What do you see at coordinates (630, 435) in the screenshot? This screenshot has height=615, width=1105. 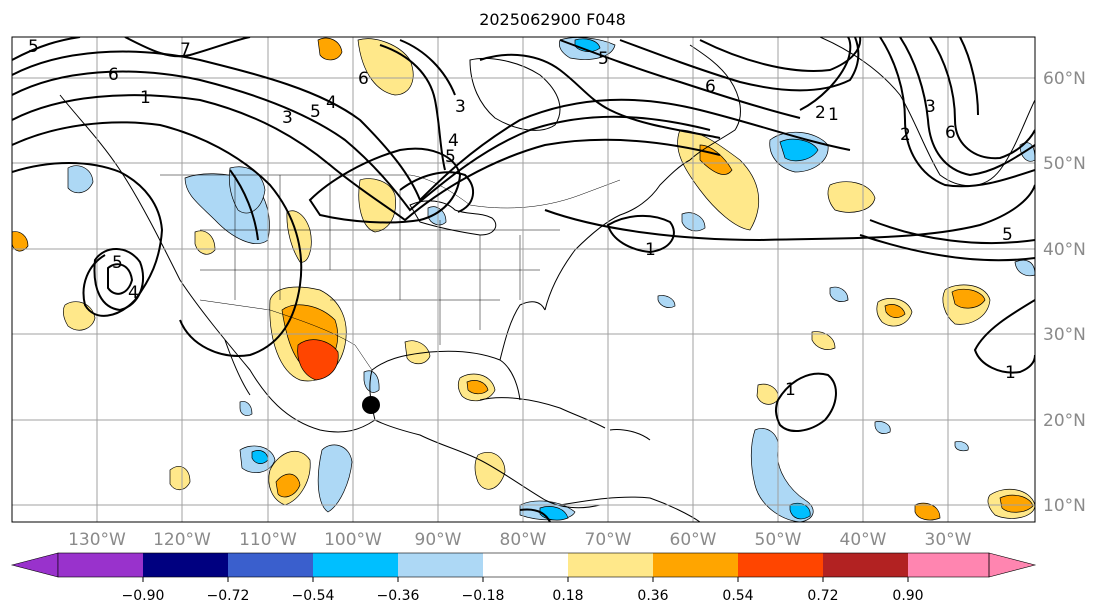 I see `hispaniola` at bounding box center [630, 435].